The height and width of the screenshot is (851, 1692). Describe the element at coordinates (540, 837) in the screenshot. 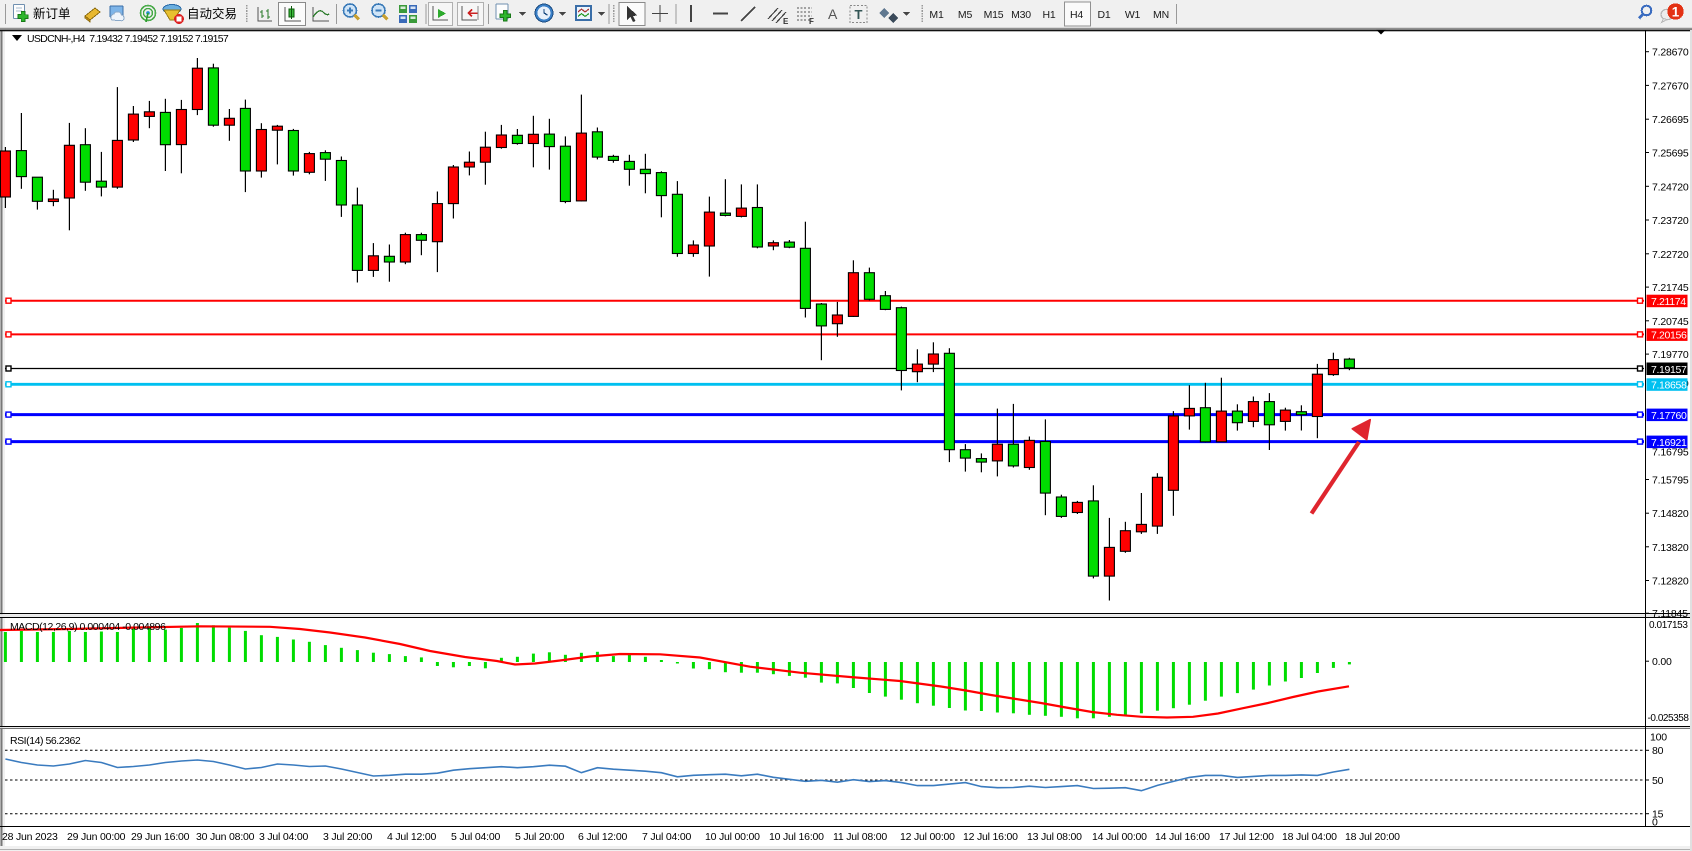

I see `svg-text: 5 Jul 20:00` at that location.